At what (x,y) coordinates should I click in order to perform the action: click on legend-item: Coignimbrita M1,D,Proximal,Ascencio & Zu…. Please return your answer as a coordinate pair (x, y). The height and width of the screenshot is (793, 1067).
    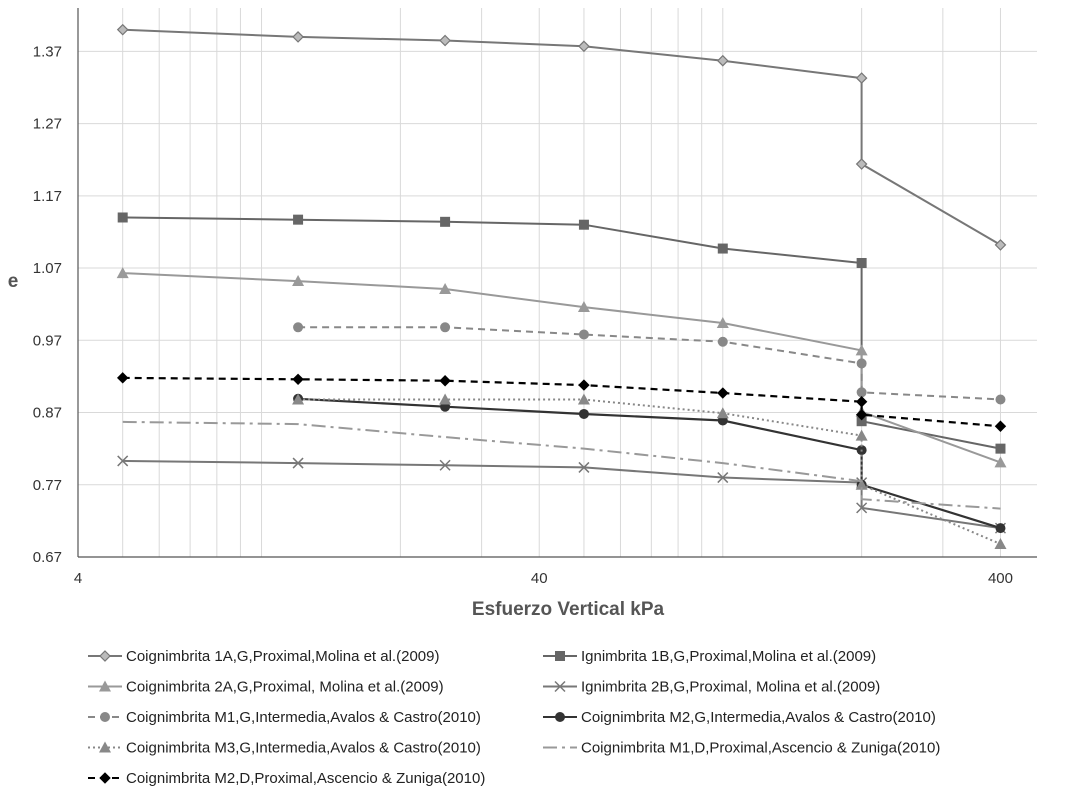
    Looking at the image, I should click on (741, 748).